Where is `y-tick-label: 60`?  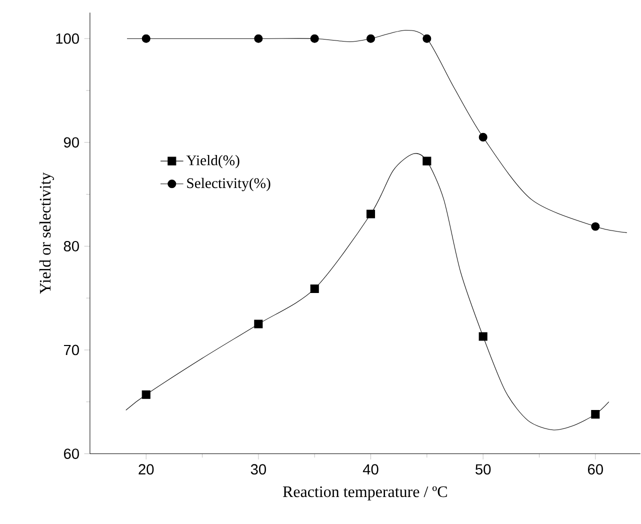 y-tick-label: 60 is located at coordinates (71, 454).